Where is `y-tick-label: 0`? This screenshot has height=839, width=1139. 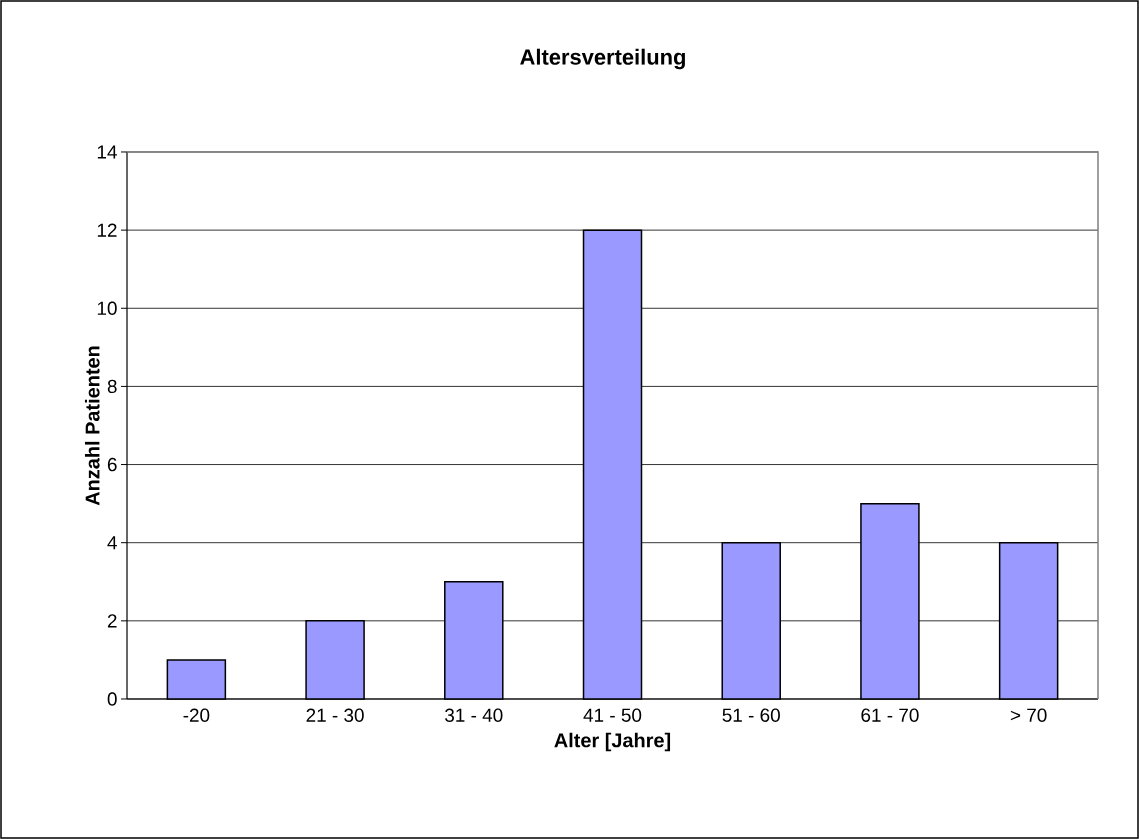 y-tick-label: 0 is located at coordinates (112, 699).